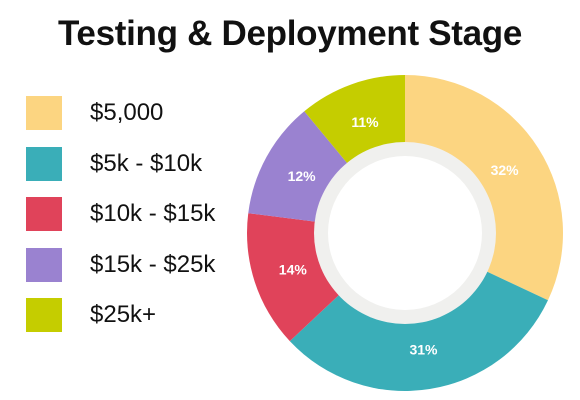 The height and width of the screenshot is (400, 580). I want to click on chart-title: Testing & Deployment Stage, so click(290, 33).